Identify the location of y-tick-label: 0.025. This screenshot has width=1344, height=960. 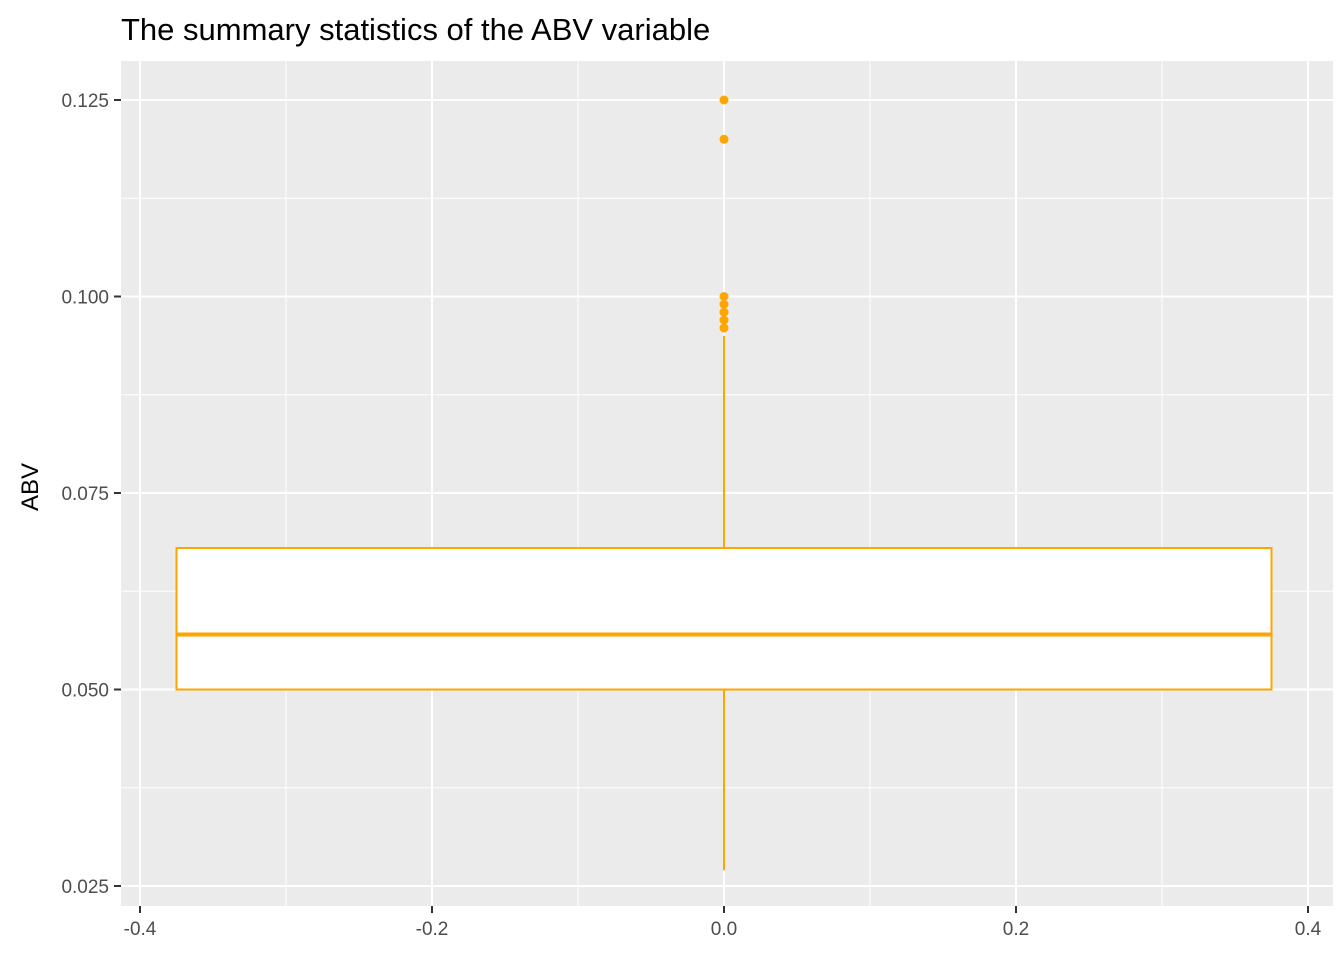
(85, 887).